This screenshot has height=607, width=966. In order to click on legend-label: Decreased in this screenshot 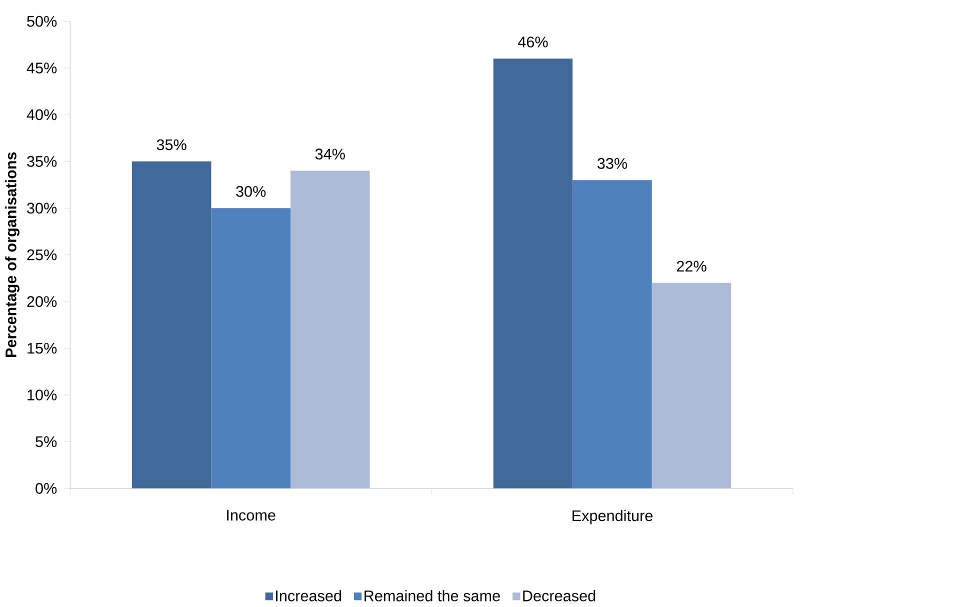, I will do `click(559, 596)`.